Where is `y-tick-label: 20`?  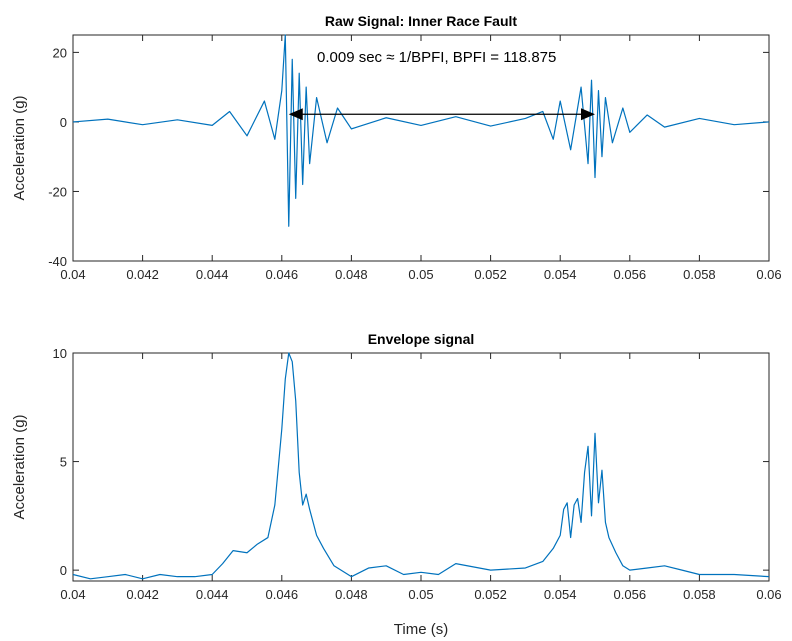 y-tick-label: 20 is located at coordinates (60, 52).